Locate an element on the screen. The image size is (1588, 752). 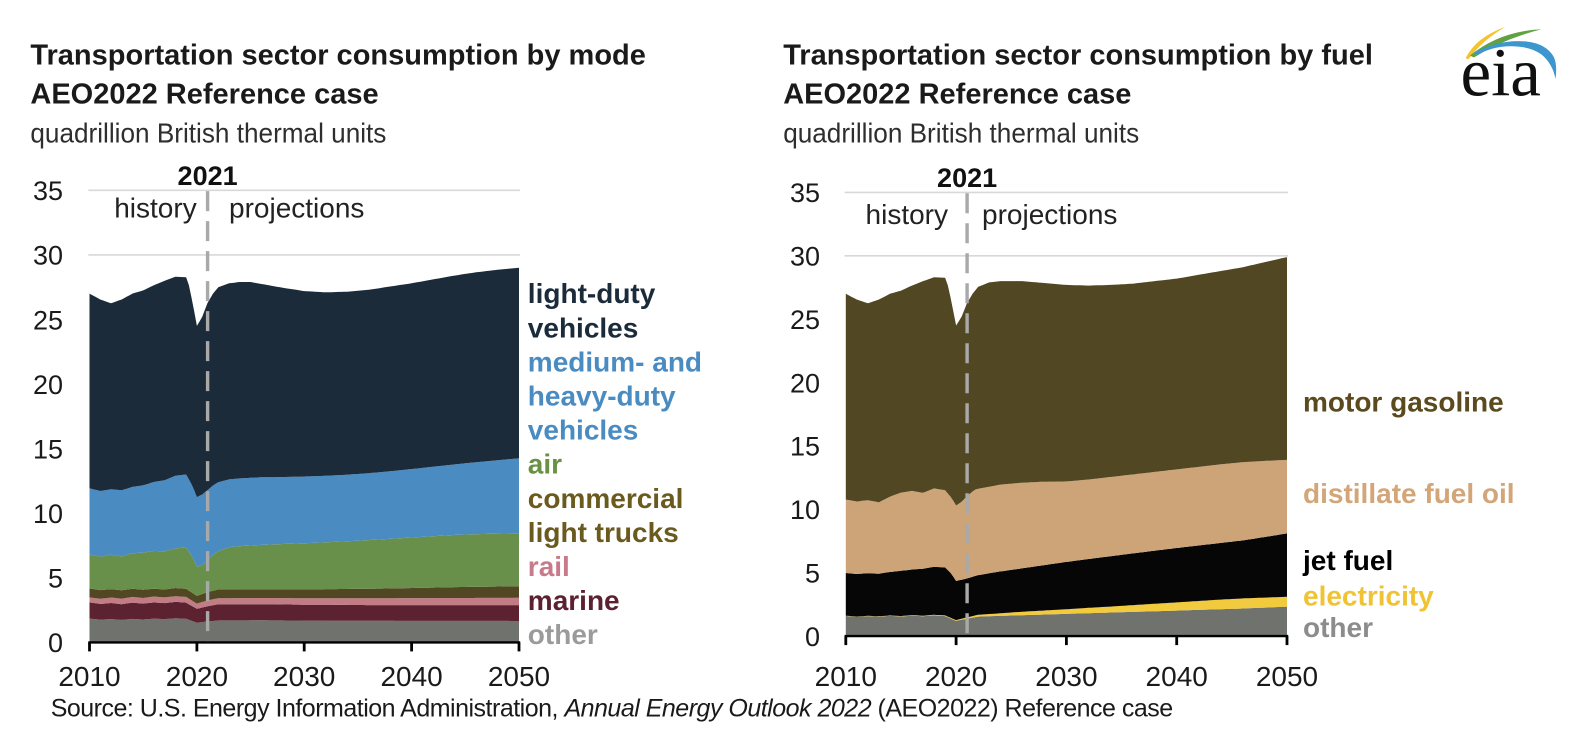
svg-text: distillate fuel oil is located at coordinates (1409, 493).